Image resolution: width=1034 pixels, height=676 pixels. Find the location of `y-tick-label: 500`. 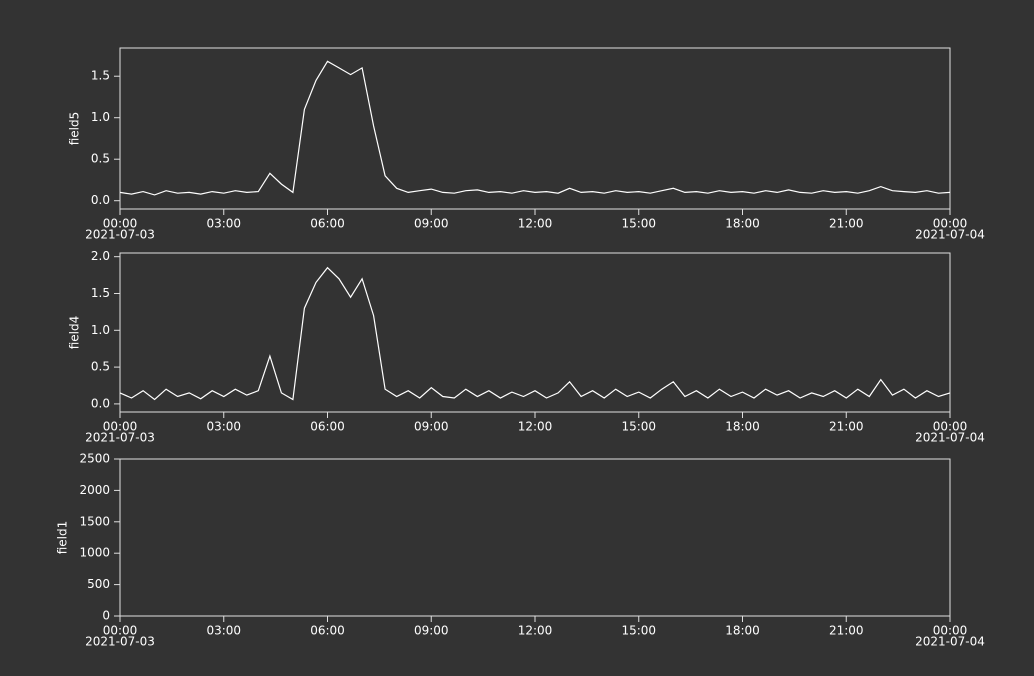

y-tick-label: 500 is located at coordinates (98, 584).